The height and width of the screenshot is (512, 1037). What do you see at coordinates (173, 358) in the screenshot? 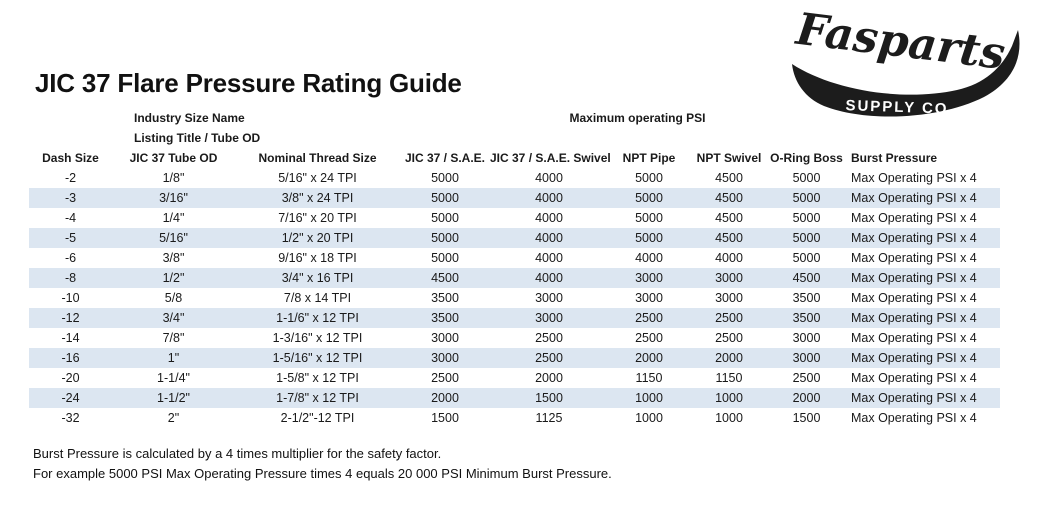
I see `cell-tube-od: 1"` at bounding box center [173, 358].